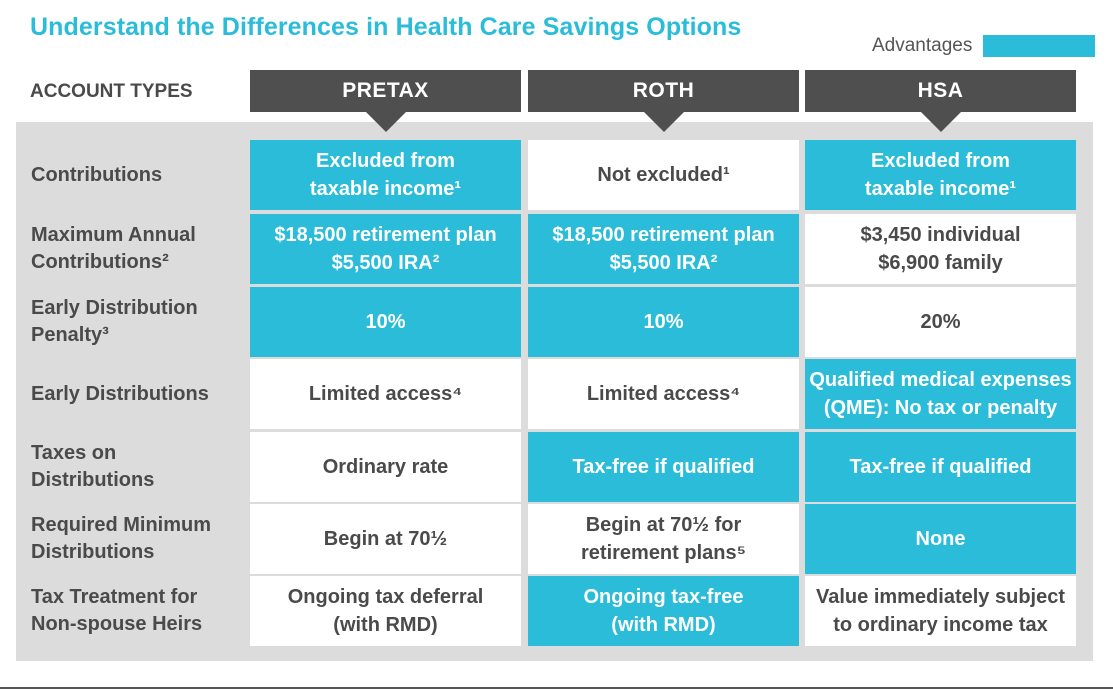 The width and height of the screenshot is (1113, 689). I want to click on cell-text: Ongoing tax deferral (with RMD), so click(386, 611).